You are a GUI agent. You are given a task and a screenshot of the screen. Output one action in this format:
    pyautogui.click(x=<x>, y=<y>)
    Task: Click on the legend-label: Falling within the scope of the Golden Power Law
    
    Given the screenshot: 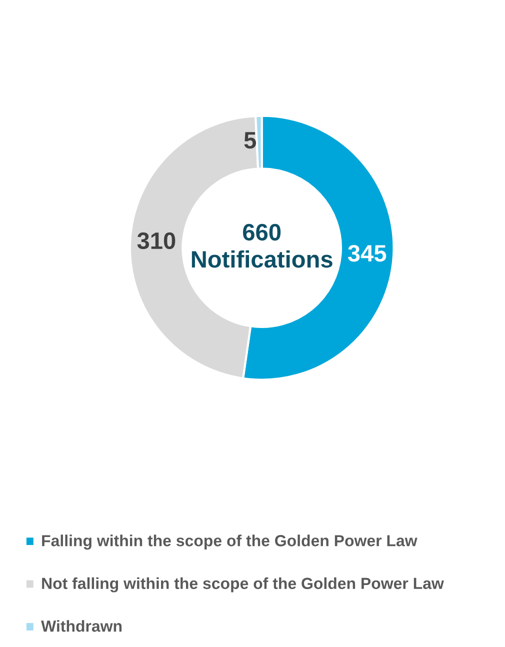 What is the action you would take?
    pyautogui.click(x=230, y=542)
    